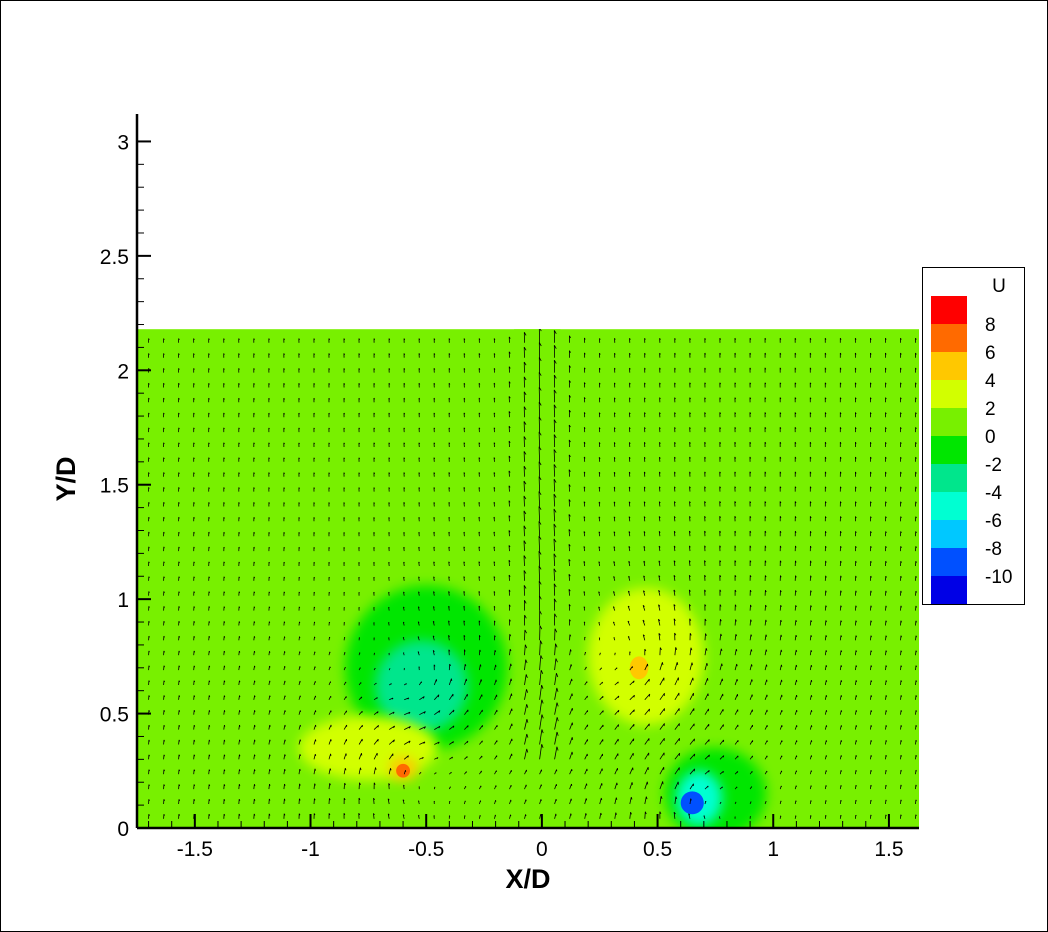 The width and height of the screenshot is (1048, 932). I want to click on negative-vortex-core, so click(421, 686).